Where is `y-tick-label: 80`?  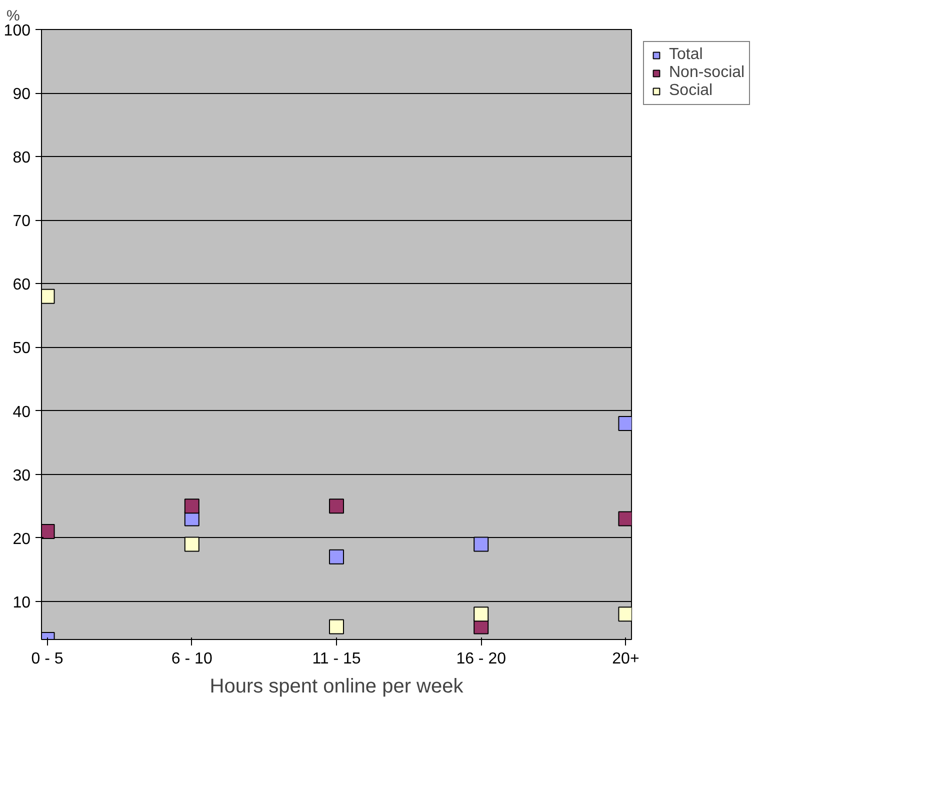 y-tick-label: 80 is located at coordinates (21, 158).